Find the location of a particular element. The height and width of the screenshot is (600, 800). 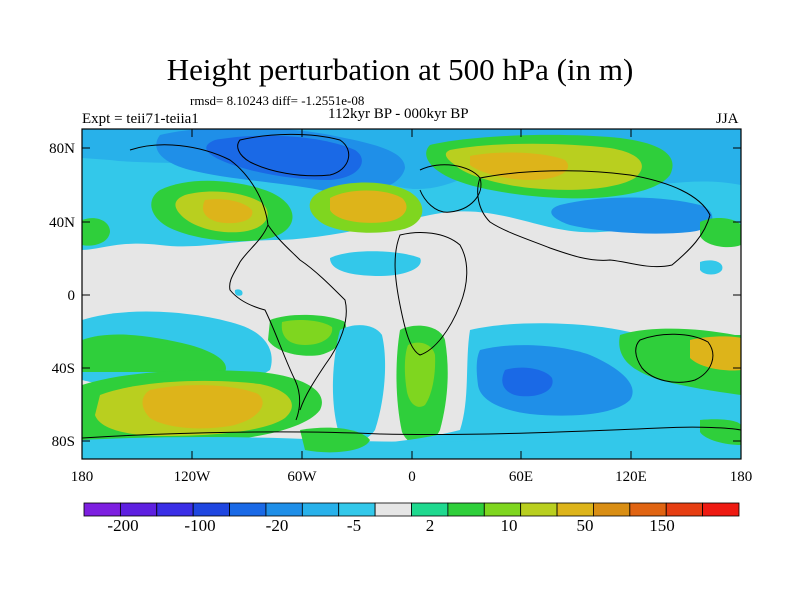

indian-ocean-negative is located at coordinates (554, 380).